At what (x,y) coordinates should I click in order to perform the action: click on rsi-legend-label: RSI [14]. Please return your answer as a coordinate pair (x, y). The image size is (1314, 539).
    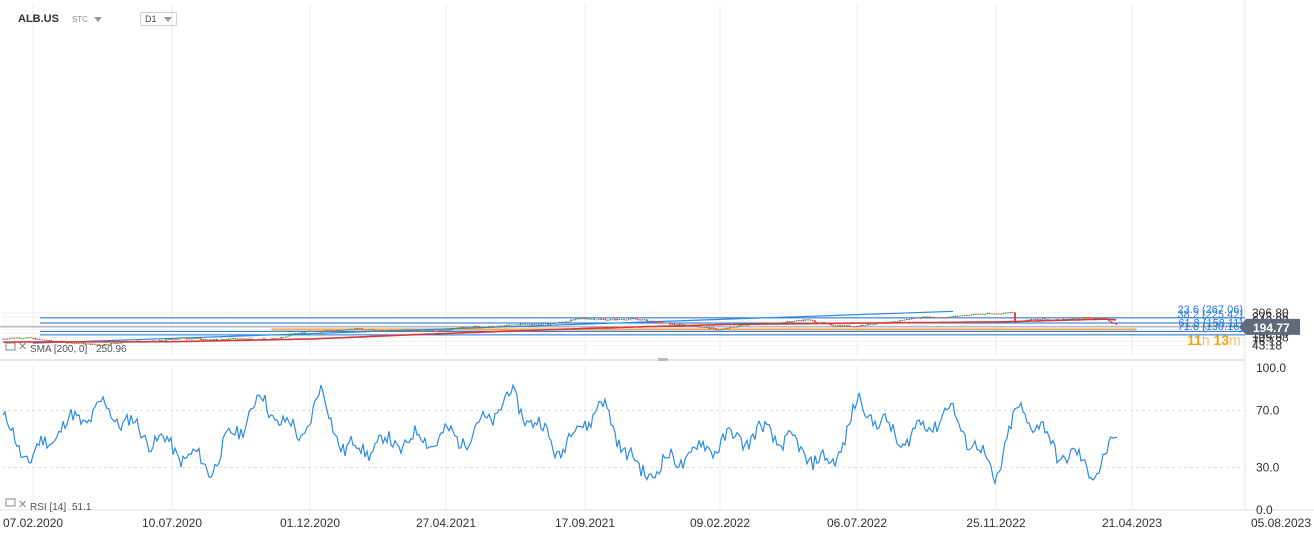
    Looking at the image, I should click on (48, 507).